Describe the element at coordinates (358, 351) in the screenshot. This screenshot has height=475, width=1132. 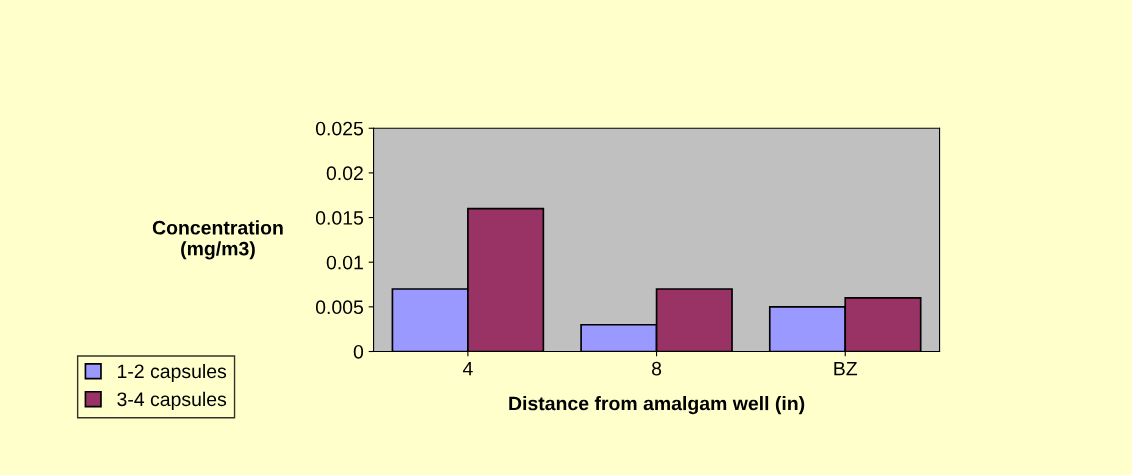
I see `y-tick-label: 0` at that location.